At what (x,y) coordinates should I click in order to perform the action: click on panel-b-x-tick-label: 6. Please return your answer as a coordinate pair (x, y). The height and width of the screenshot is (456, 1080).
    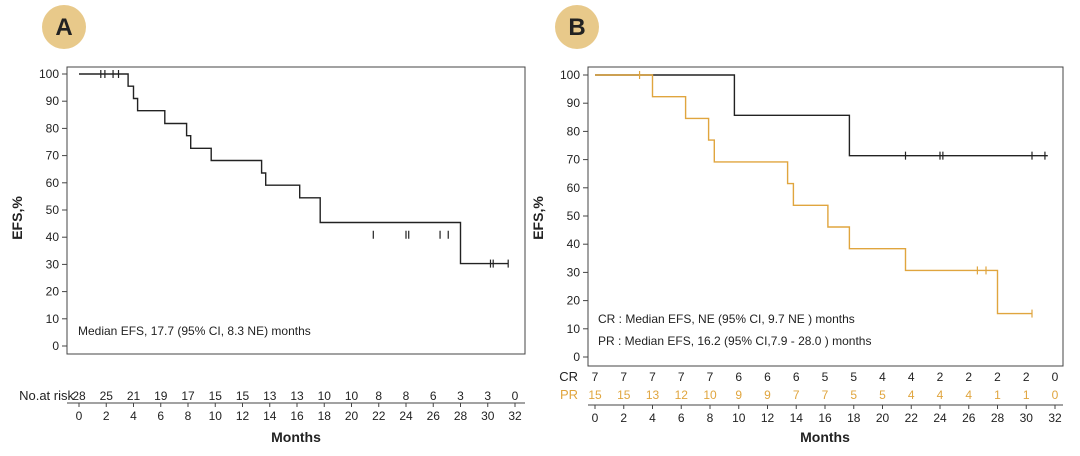
    Looking at the image, I should click on (681, 418).